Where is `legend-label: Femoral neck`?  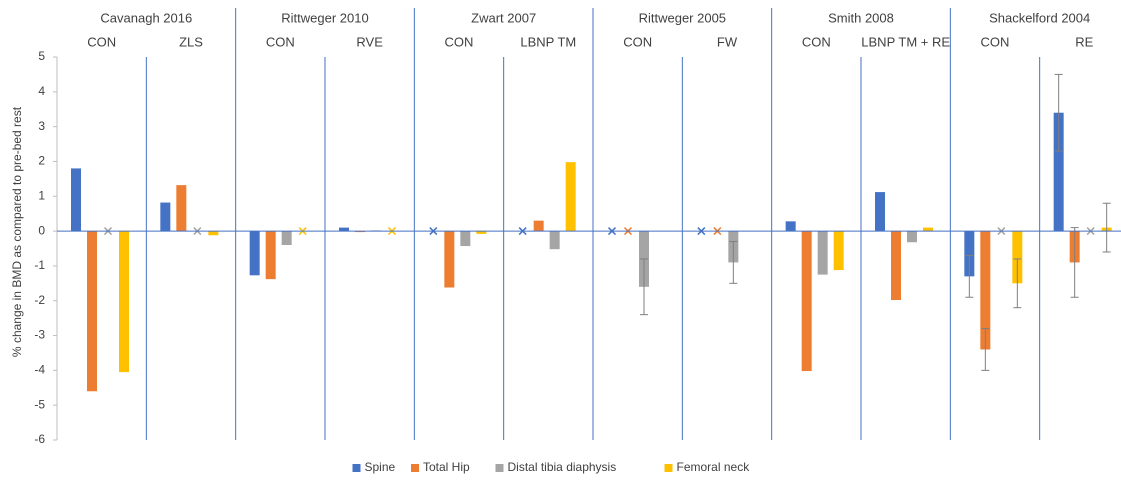
legend-label: Femoral neck is located at coordinates (714, 467).